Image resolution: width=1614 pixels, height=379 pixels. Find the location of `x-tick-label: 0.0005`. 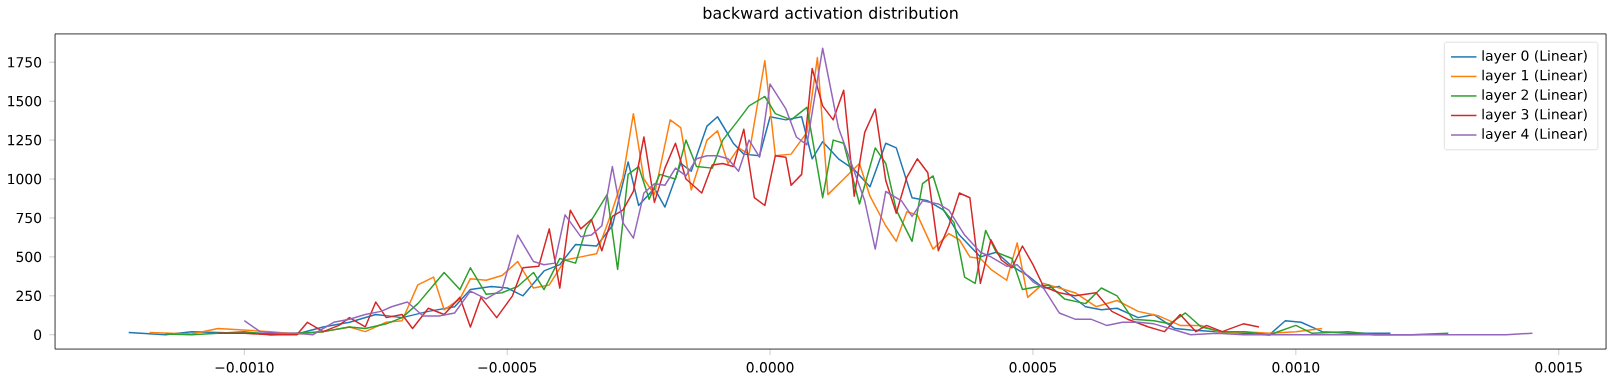

x-tick-label: 0.0005 is located at coordinates (1033, 367).